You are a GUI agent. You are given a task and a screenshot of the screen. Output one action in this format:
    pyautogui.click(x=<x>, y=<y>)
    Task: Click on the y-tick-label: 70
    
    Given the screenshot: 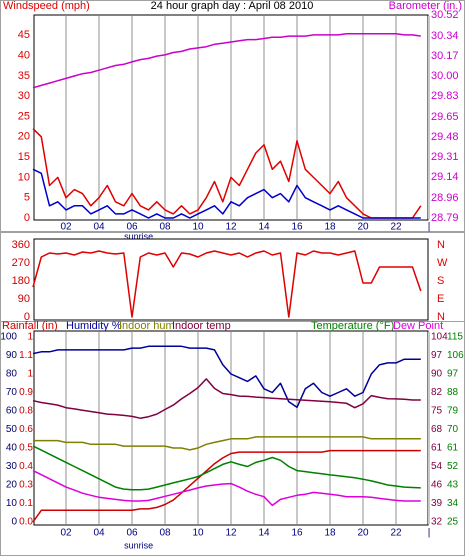 What is the action you would take?
    pyautogui.click(x=12, y=392)
    